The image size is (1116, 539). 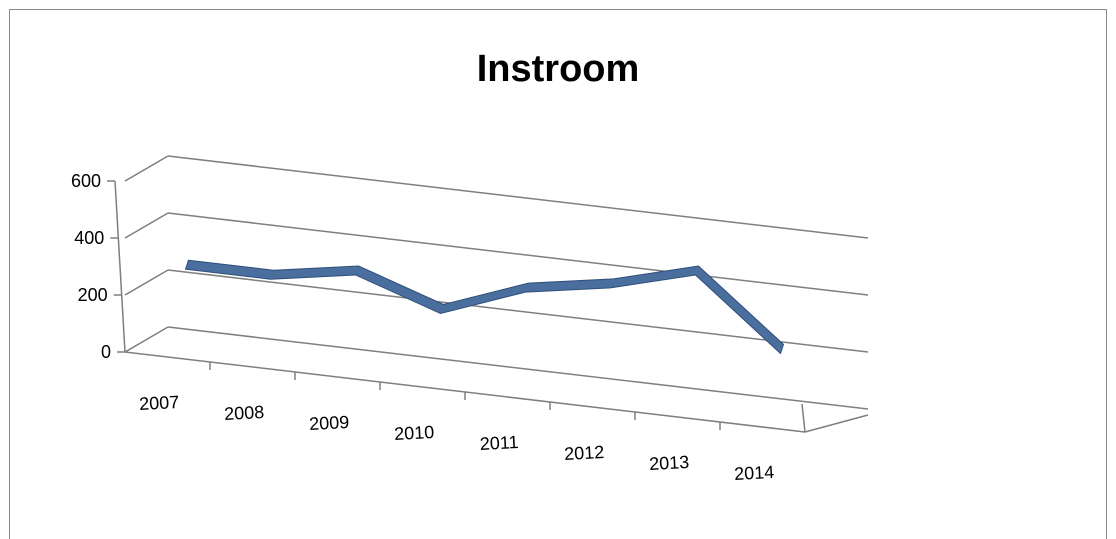 What do you see at coordinates (93, 295) in the screenshot?
I see `y-tick-label: 200` at bounding box center [93, 295].